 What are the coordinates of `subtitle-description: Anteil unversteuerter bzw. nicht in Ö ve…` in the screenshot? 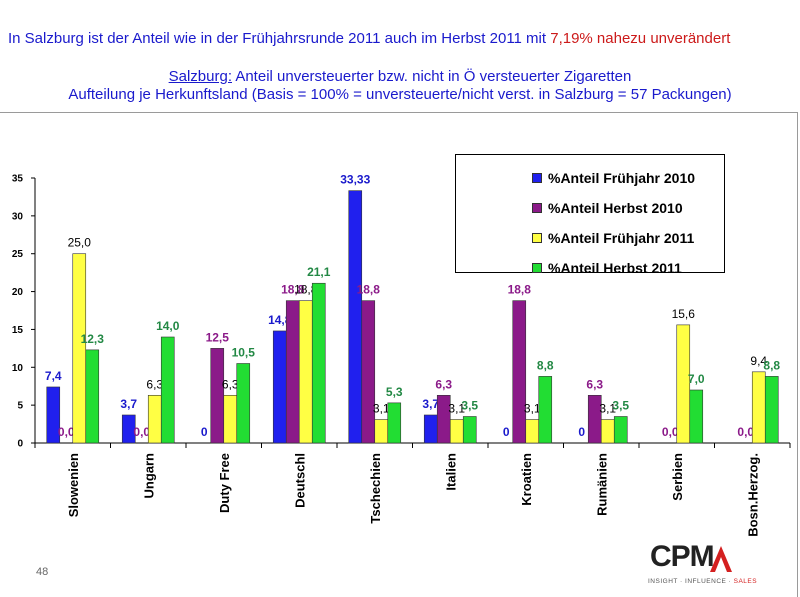 It's located at (432, 76).